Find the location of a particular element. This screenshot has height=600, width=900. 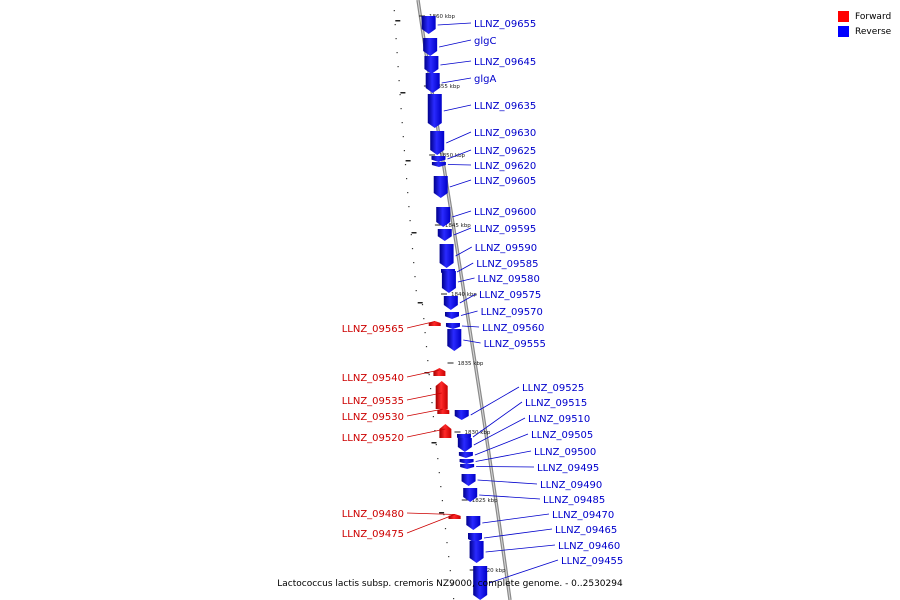

gene-label: LLNZ_09560 is located at coordinates (513, 328).